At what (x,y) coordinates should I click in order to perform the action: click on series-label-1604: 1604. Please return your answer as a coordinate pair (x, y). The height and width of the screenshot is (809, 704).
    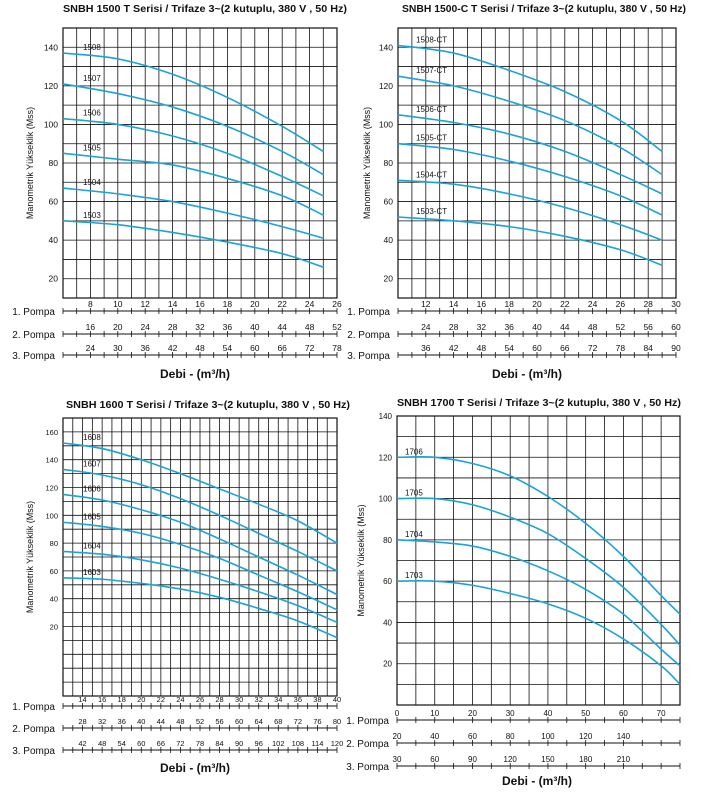
    Looking at the image, I should click on (92, 545).